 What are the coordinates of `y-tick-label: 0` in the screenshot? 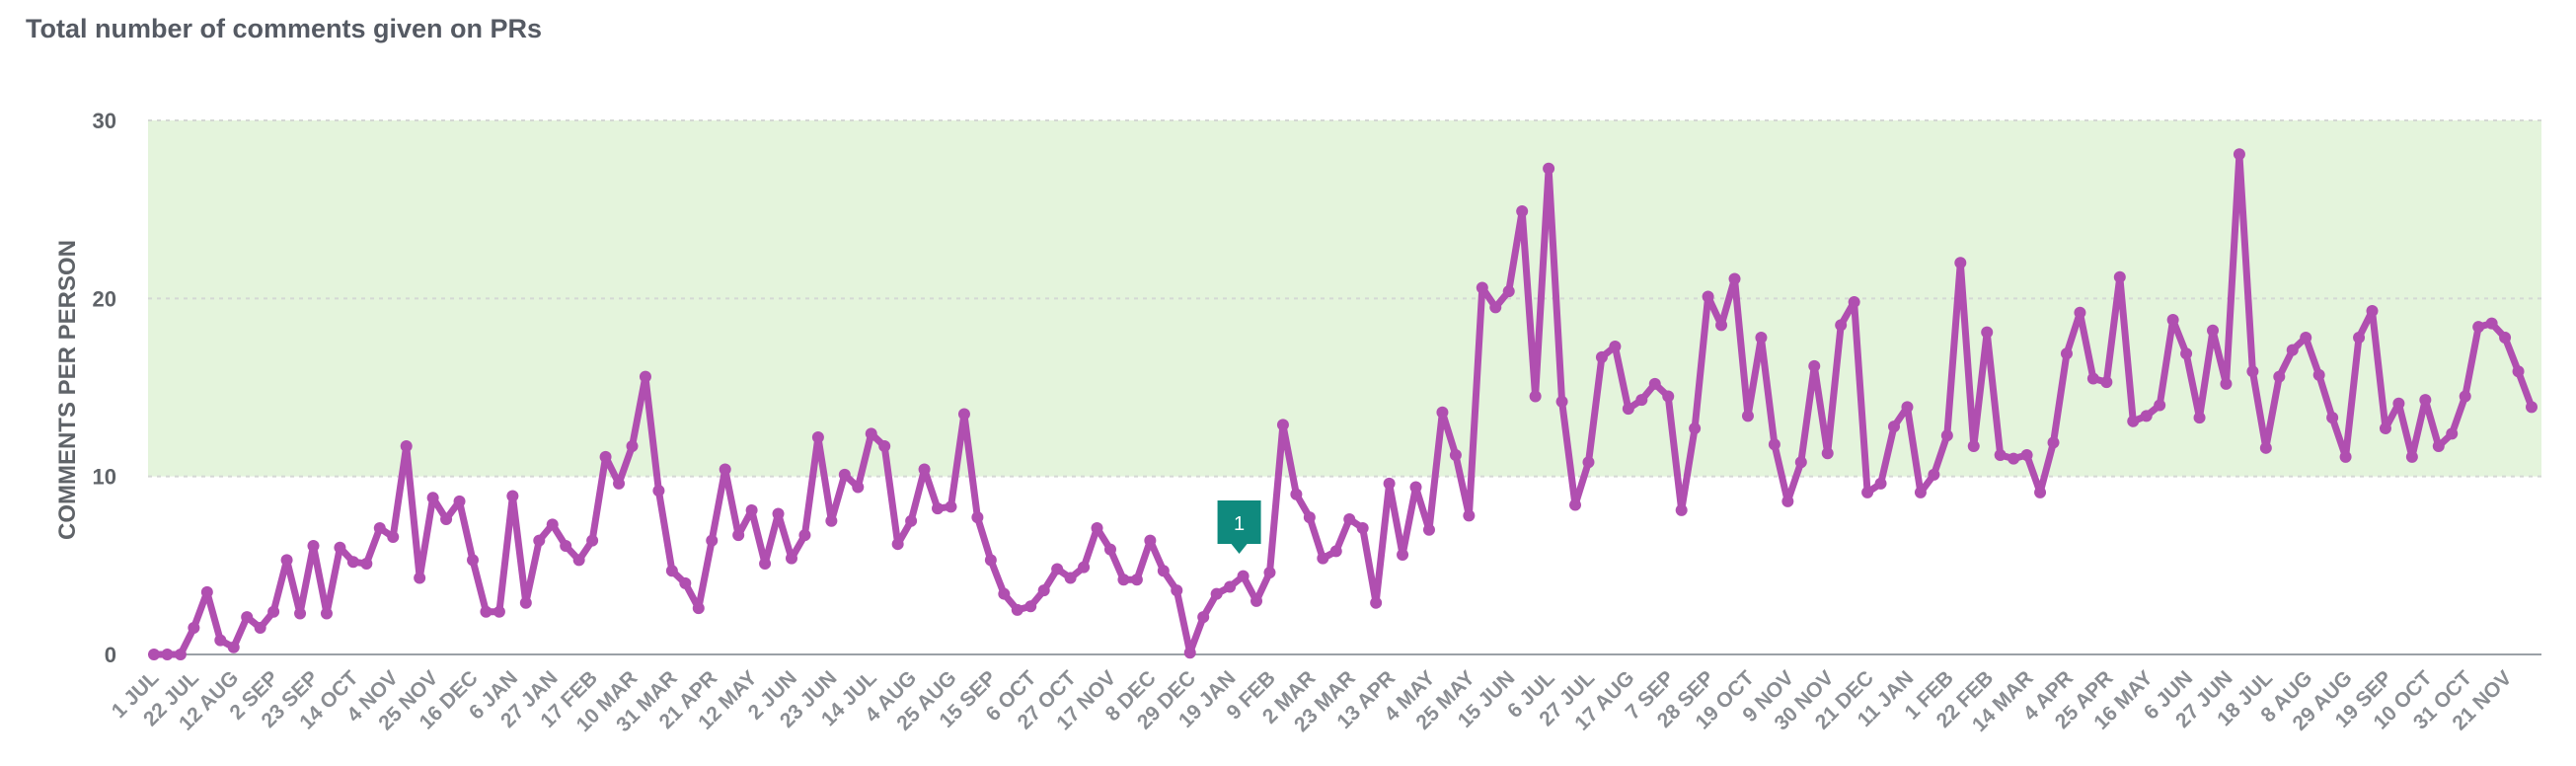 It's located at (110, 655).